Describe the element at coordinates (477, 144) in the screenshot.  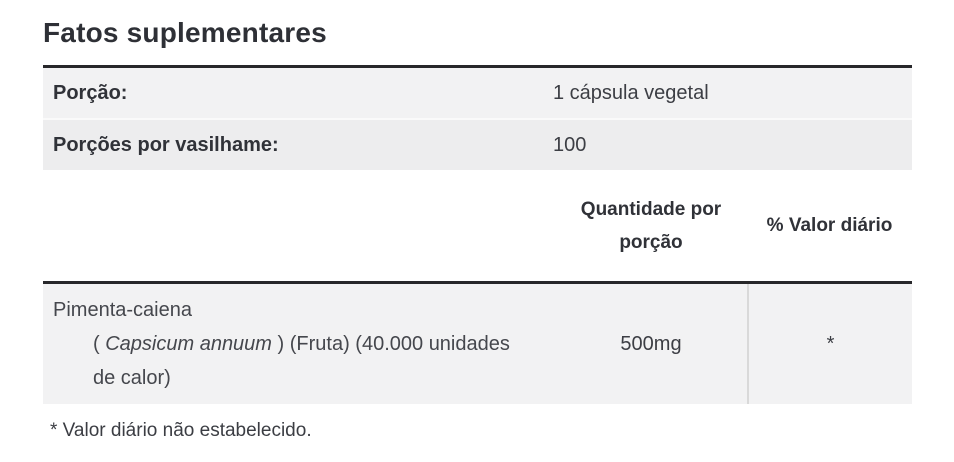
I see `table-row: Porções por vasilhame: 100` at that location.